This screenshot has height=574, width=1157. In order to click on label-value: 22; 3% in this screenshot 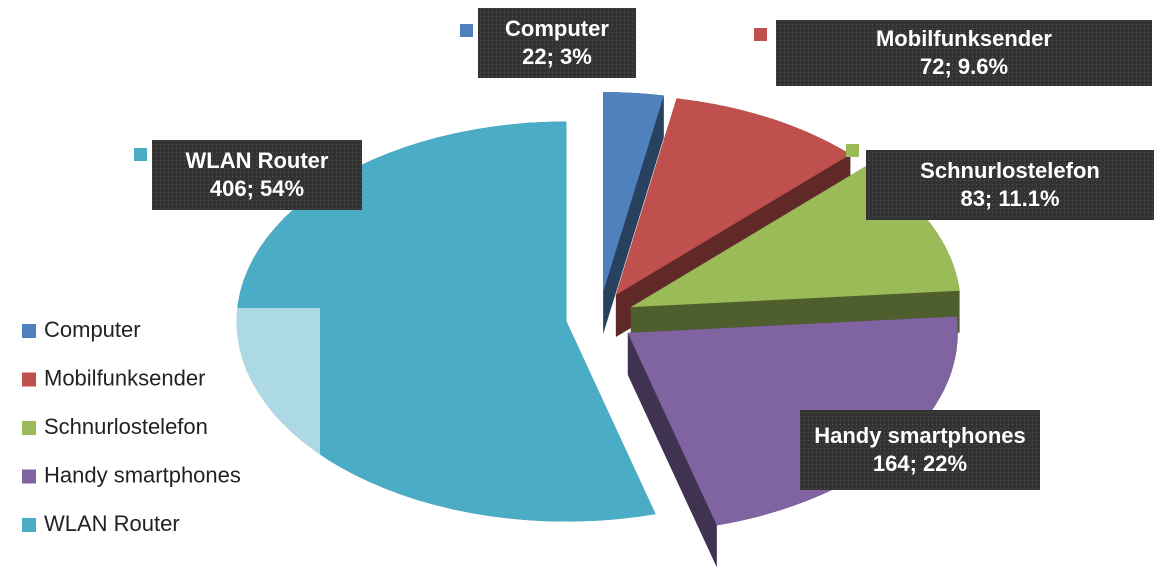, I will do `click(557, 56)`.